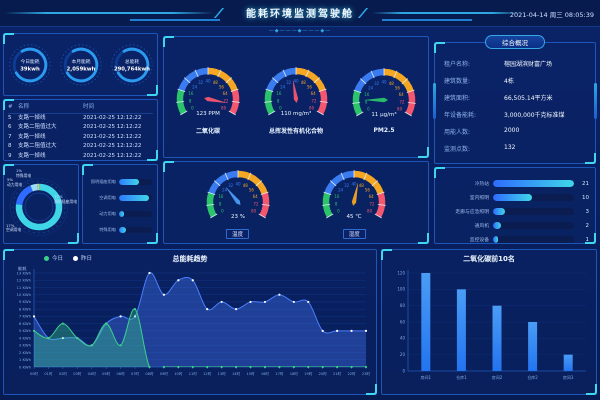 The image size is (600, 400). I want to click on device-bar-track, so click(533, 211).